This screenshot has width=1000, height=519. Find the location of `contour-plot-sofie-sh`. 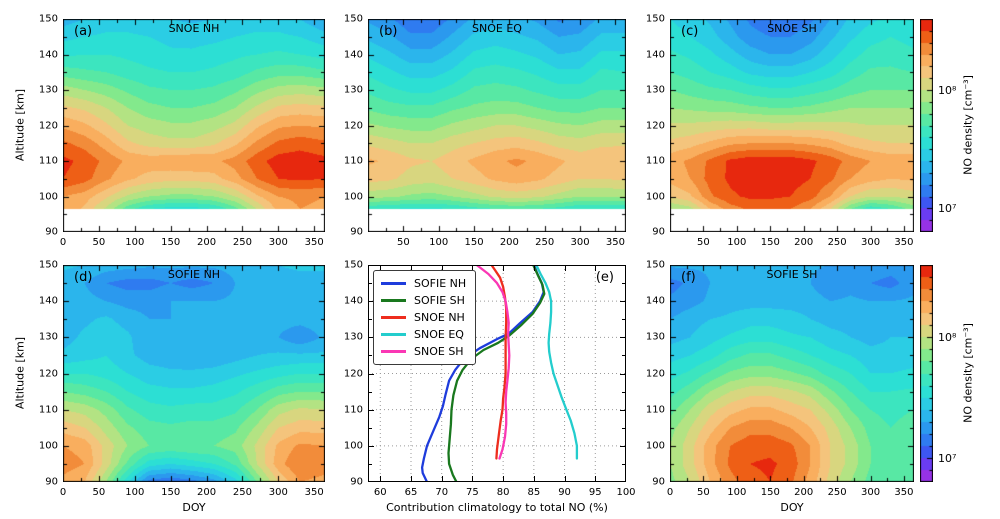

contour-plot-sofie-sh is located at coordinates (792, 373).